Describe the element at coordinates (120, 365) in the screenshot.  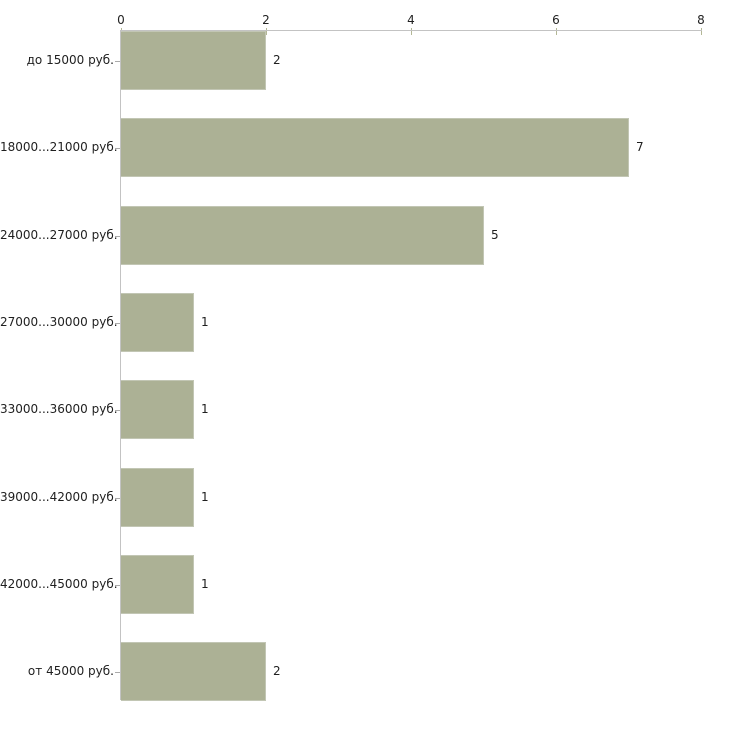
I see `y-axis-line` at that location.